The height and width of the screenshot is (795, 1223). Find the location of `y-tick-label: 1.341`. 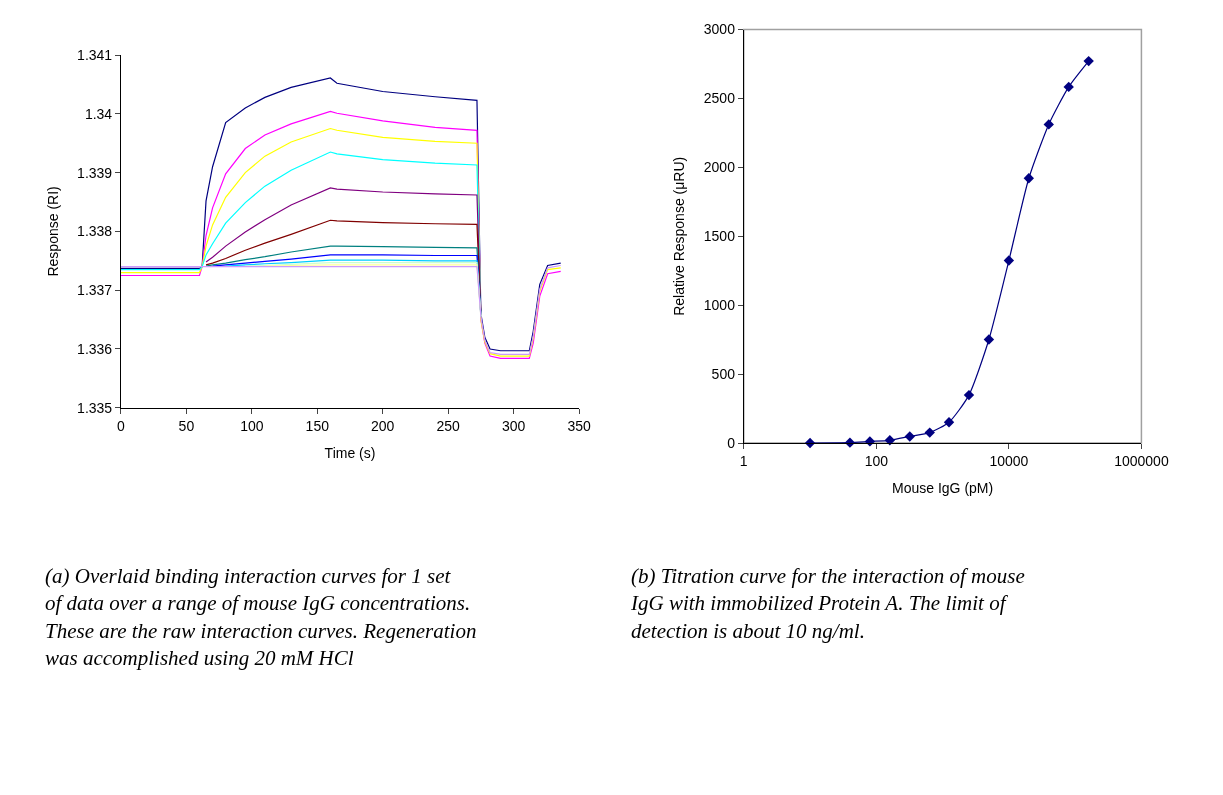

y-tick-label: 1.341 is located at coordinates (95, 54).